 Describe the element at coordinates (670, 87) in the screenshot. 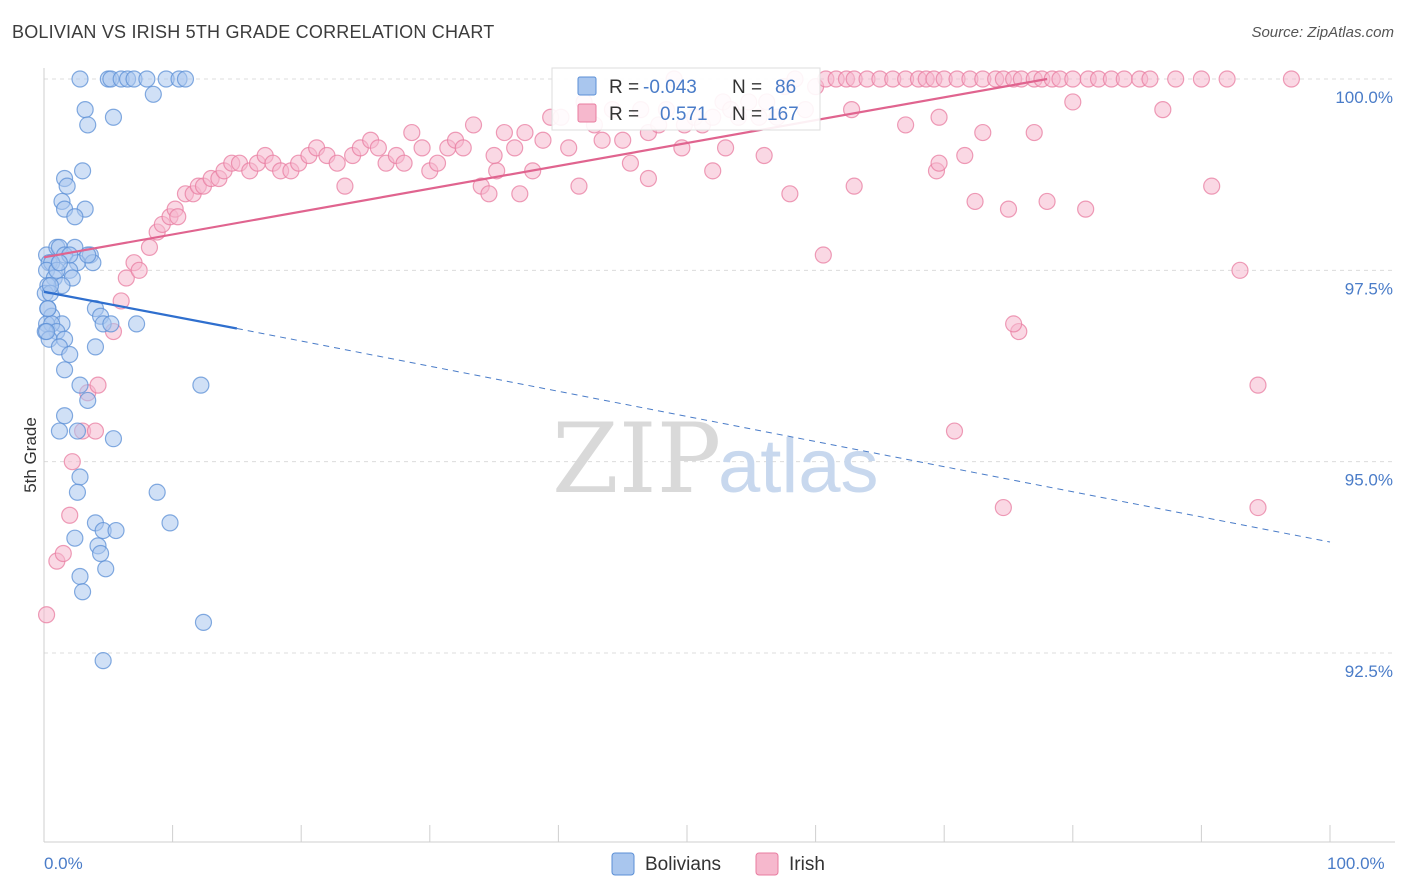

I see `legend-r-value-bolivians: -0.043` at that location.